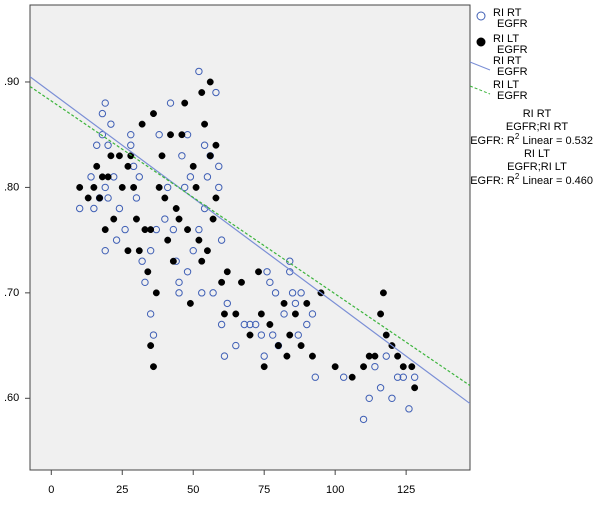 Image resolution: width=596 pixels, height=506 pixels. Describe the element at coordinates (556, 181) in the screenshot. I see `annotation-part: Linear = 0.460` at that location.